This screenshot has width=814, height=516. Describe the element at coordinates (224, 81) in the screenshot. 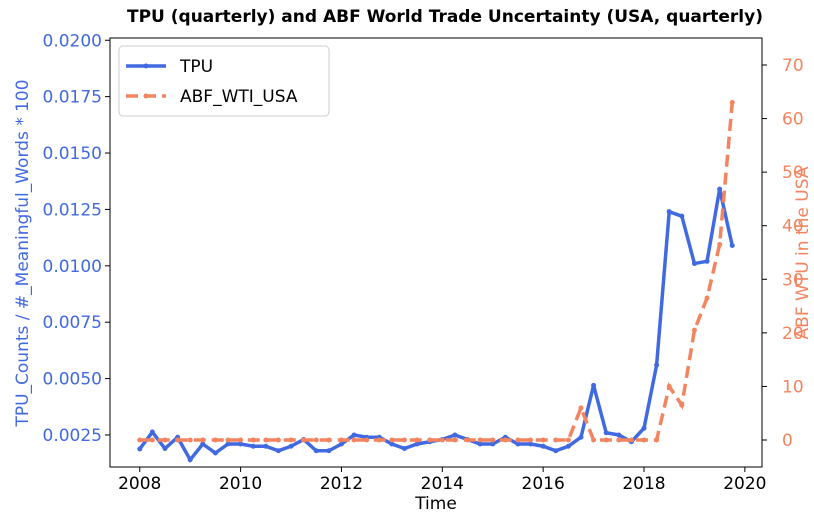

I see `legend-box` at that location.